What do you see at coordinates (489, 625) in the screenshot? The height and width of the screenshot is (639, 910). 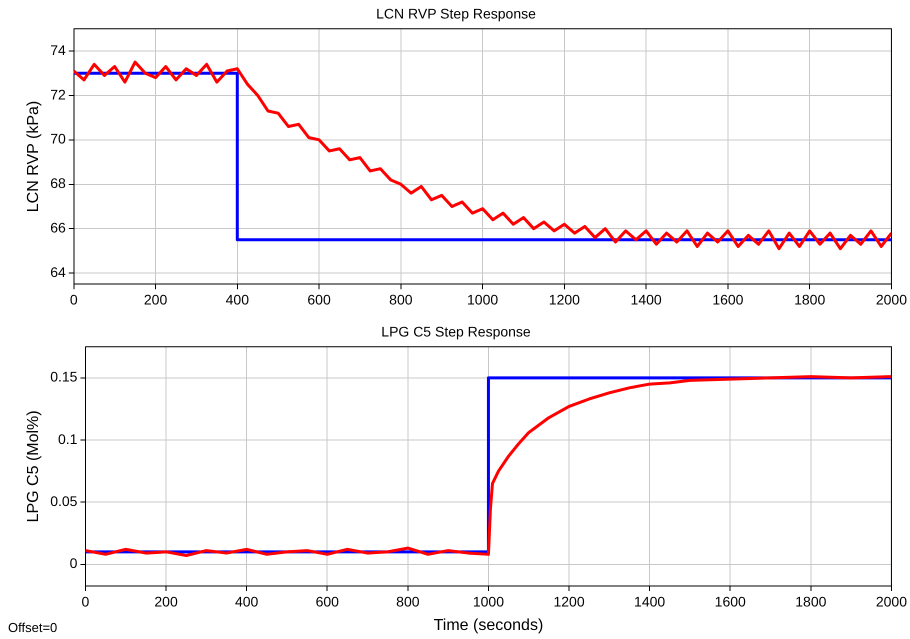 I see `x-axis-title: Time (seconds)` at bounding box center [489, 625].